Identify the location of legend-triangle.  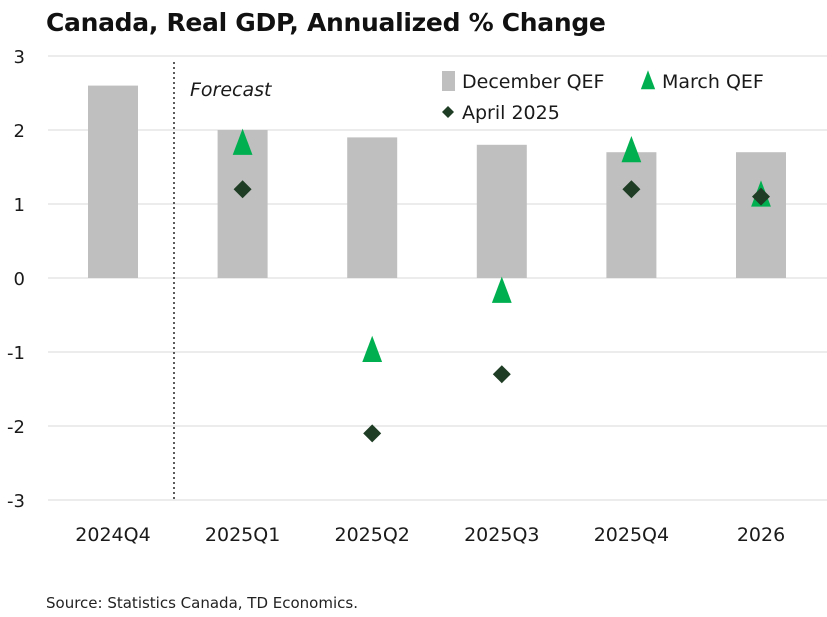
(648, 80).